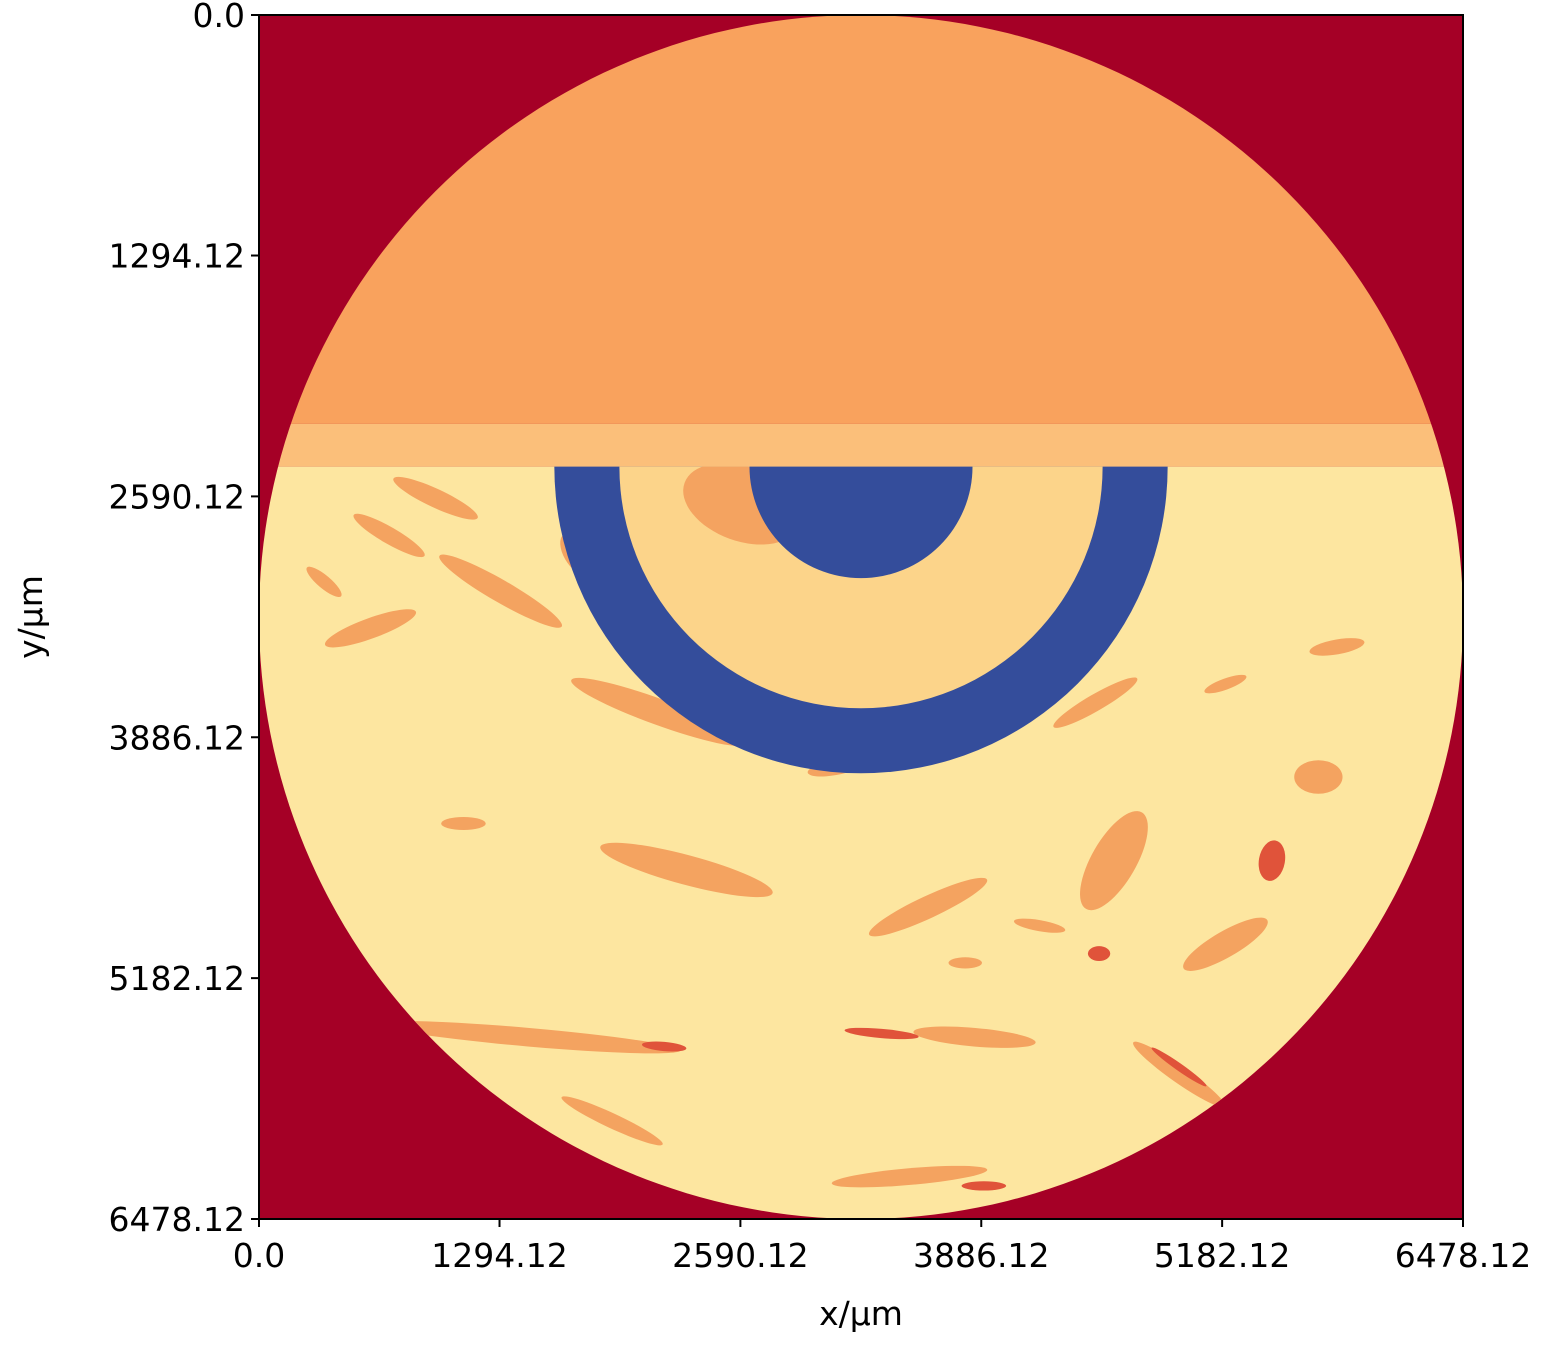 The width and height of the screenshot is (1544, 1348). What do you see at coordinates (981, 1255) in the screenshot?
I see `x-tick-label: 3886.12` at bounding box center [981, 1255].